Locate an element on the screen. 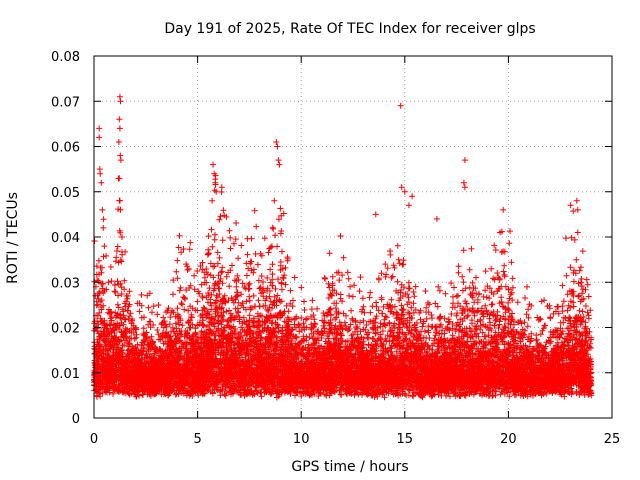 The width and height of the screenshot is (640, 480). x-tick-label: 25 is located at coordinates (612, 439).